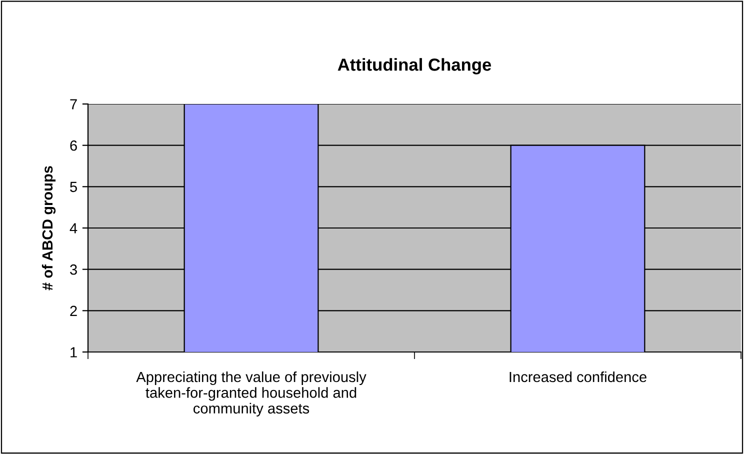 The height and width of the screenshot is (454, 744). Describe the element at coordinates (415, 66) in the screenshot. I see `chart-title: Attitudinal Change` at that location.